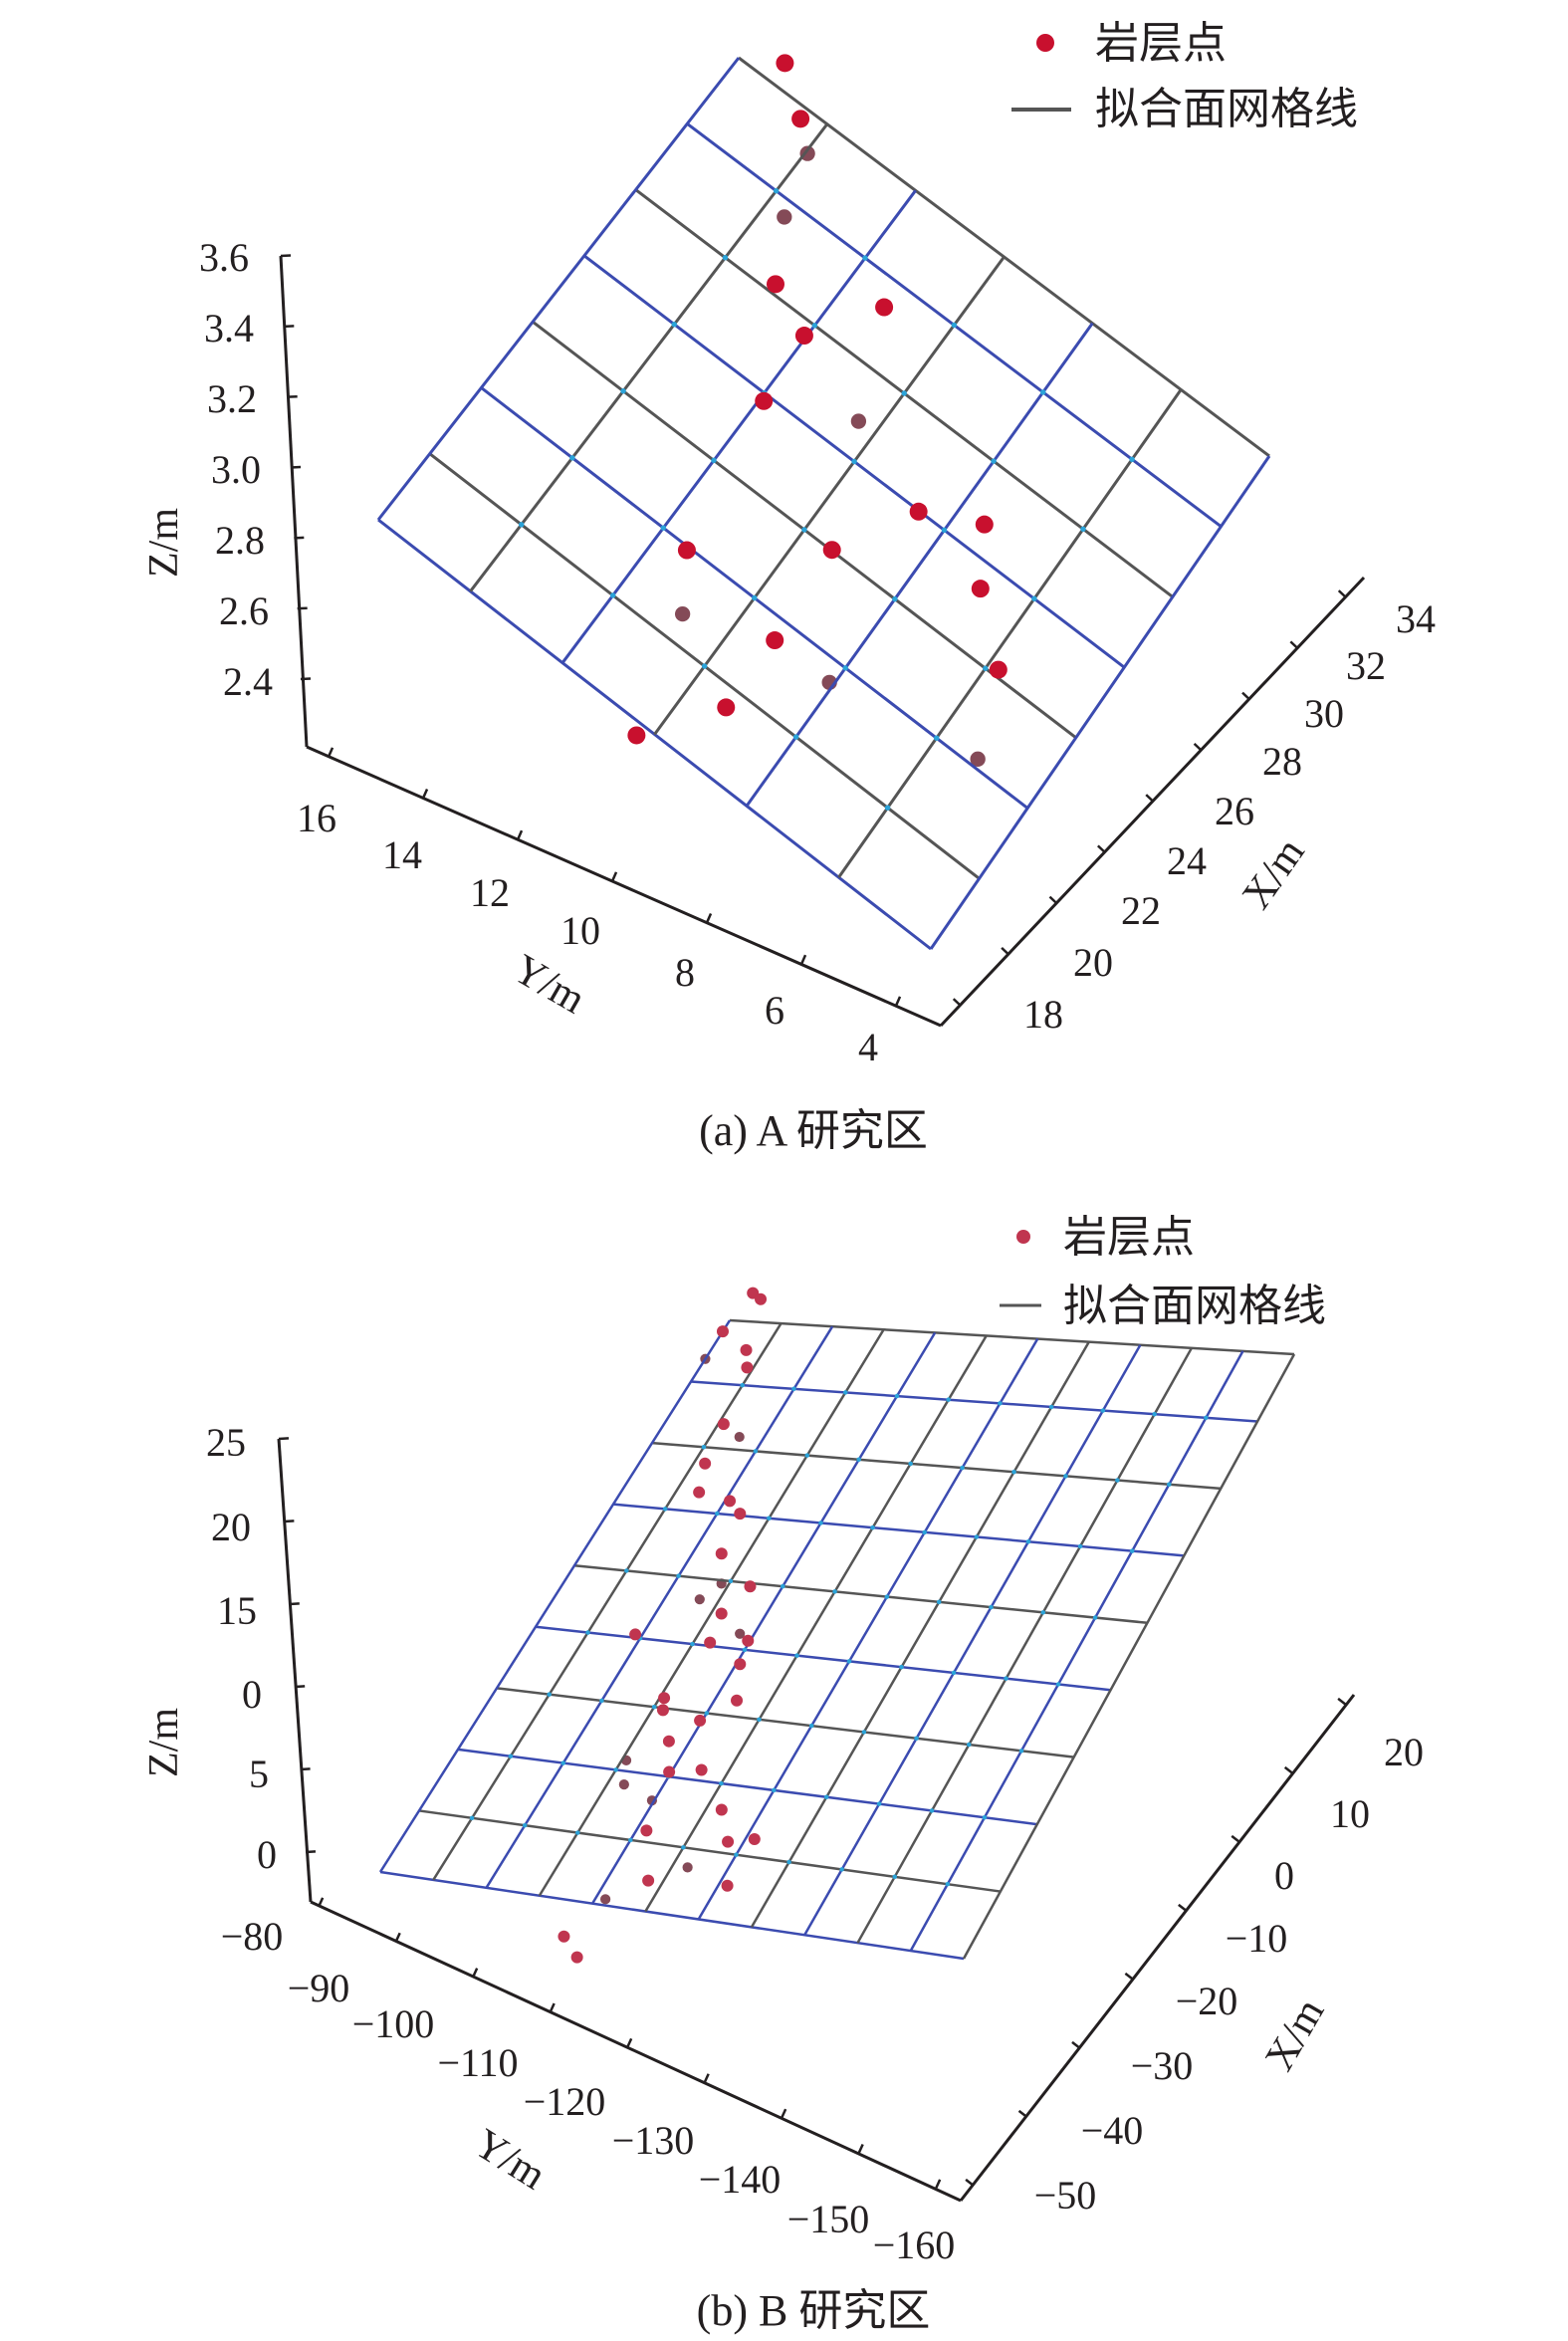 This screenshot has height=2341, width=1568. What do you see at coordinates (653, 2140) in the screenshot?
I see `y-tick-label: −130` at bounding box center [653, 2140].